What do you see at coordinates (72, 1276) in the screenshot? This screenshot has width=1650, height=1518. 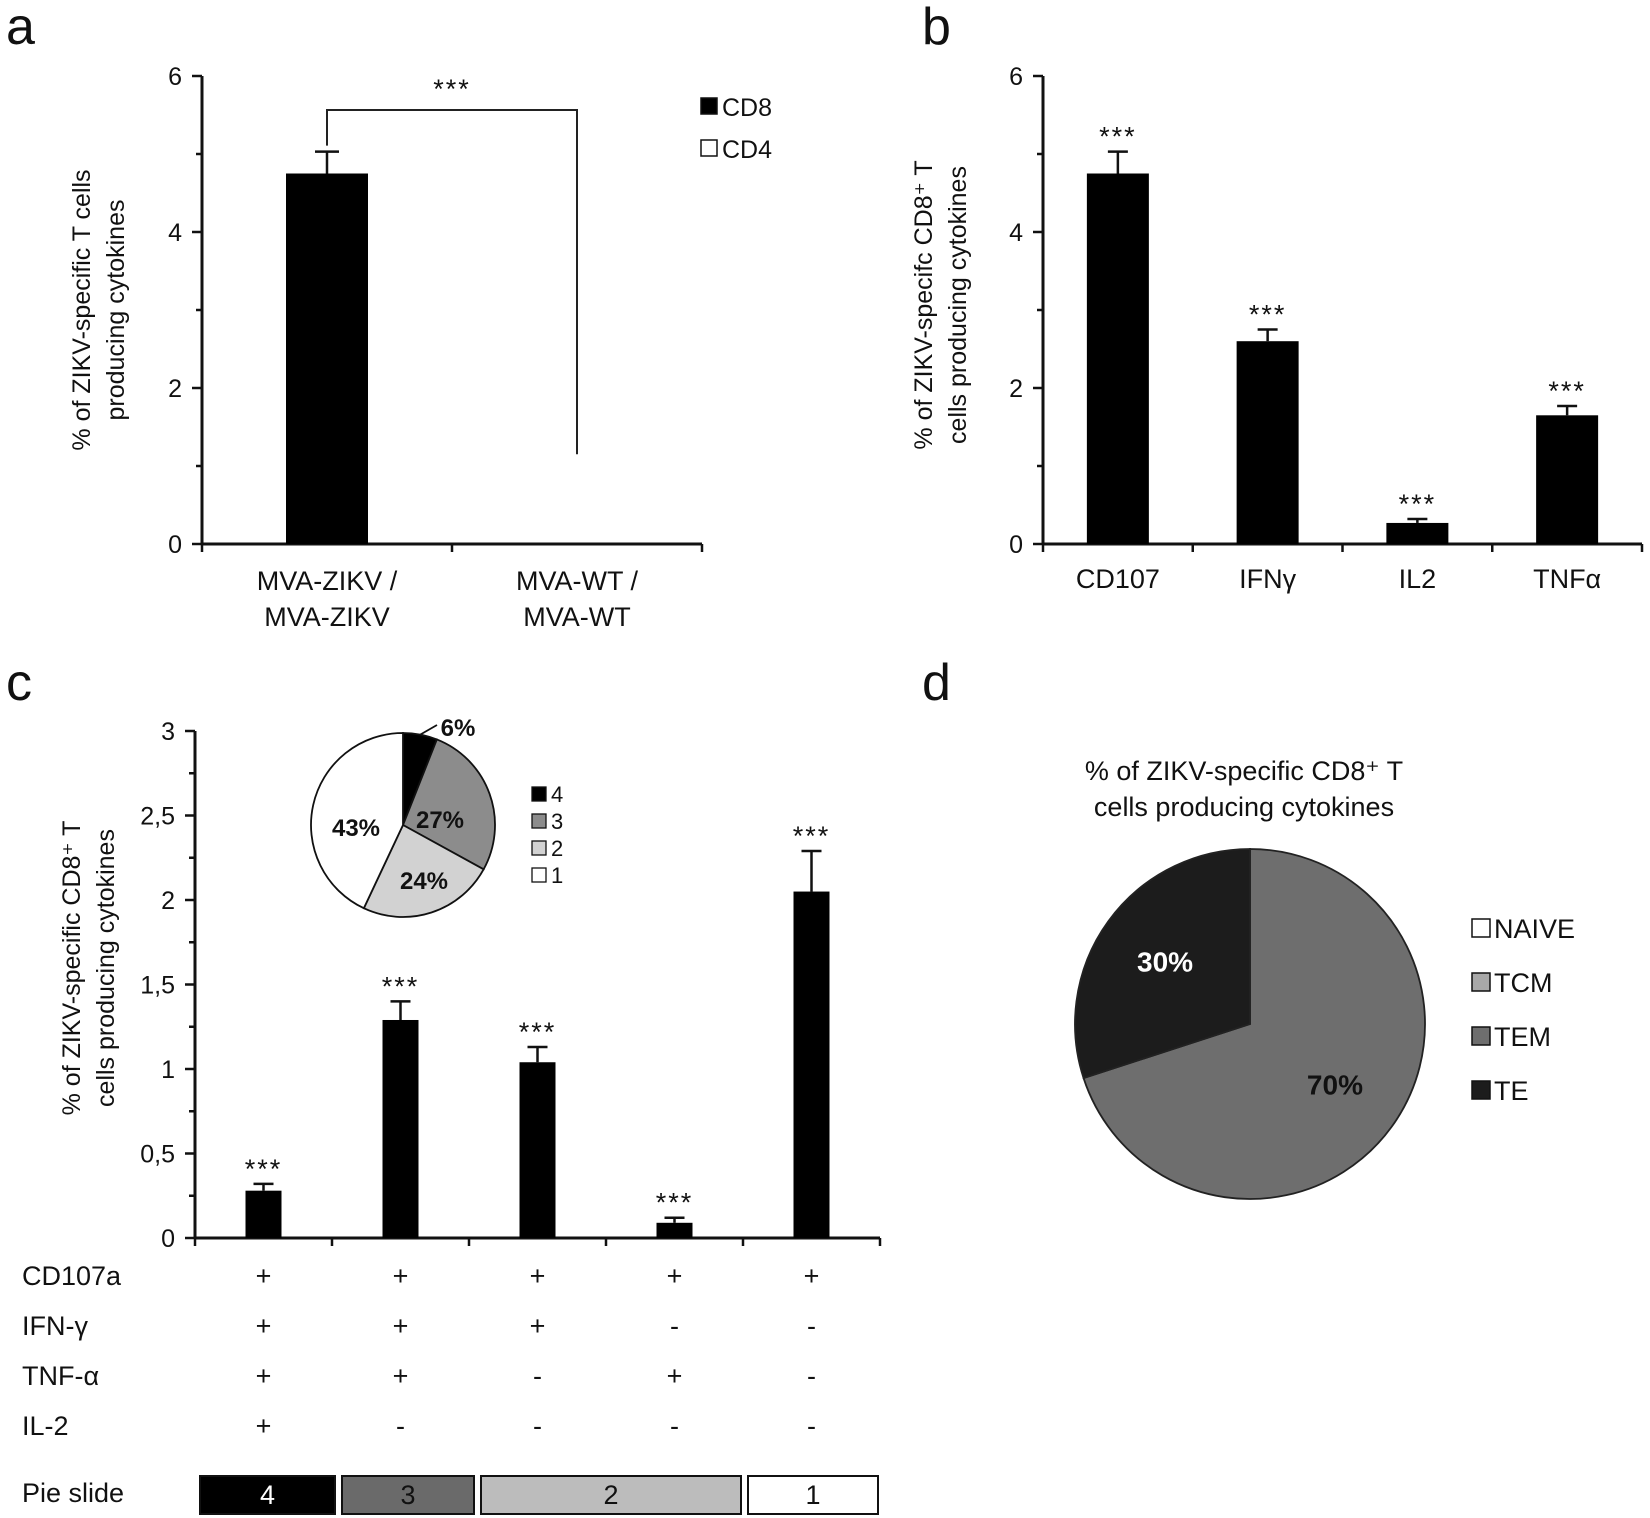 I see `panel-c-table-row-label: CD107a` at bounding box center [72, 1276].